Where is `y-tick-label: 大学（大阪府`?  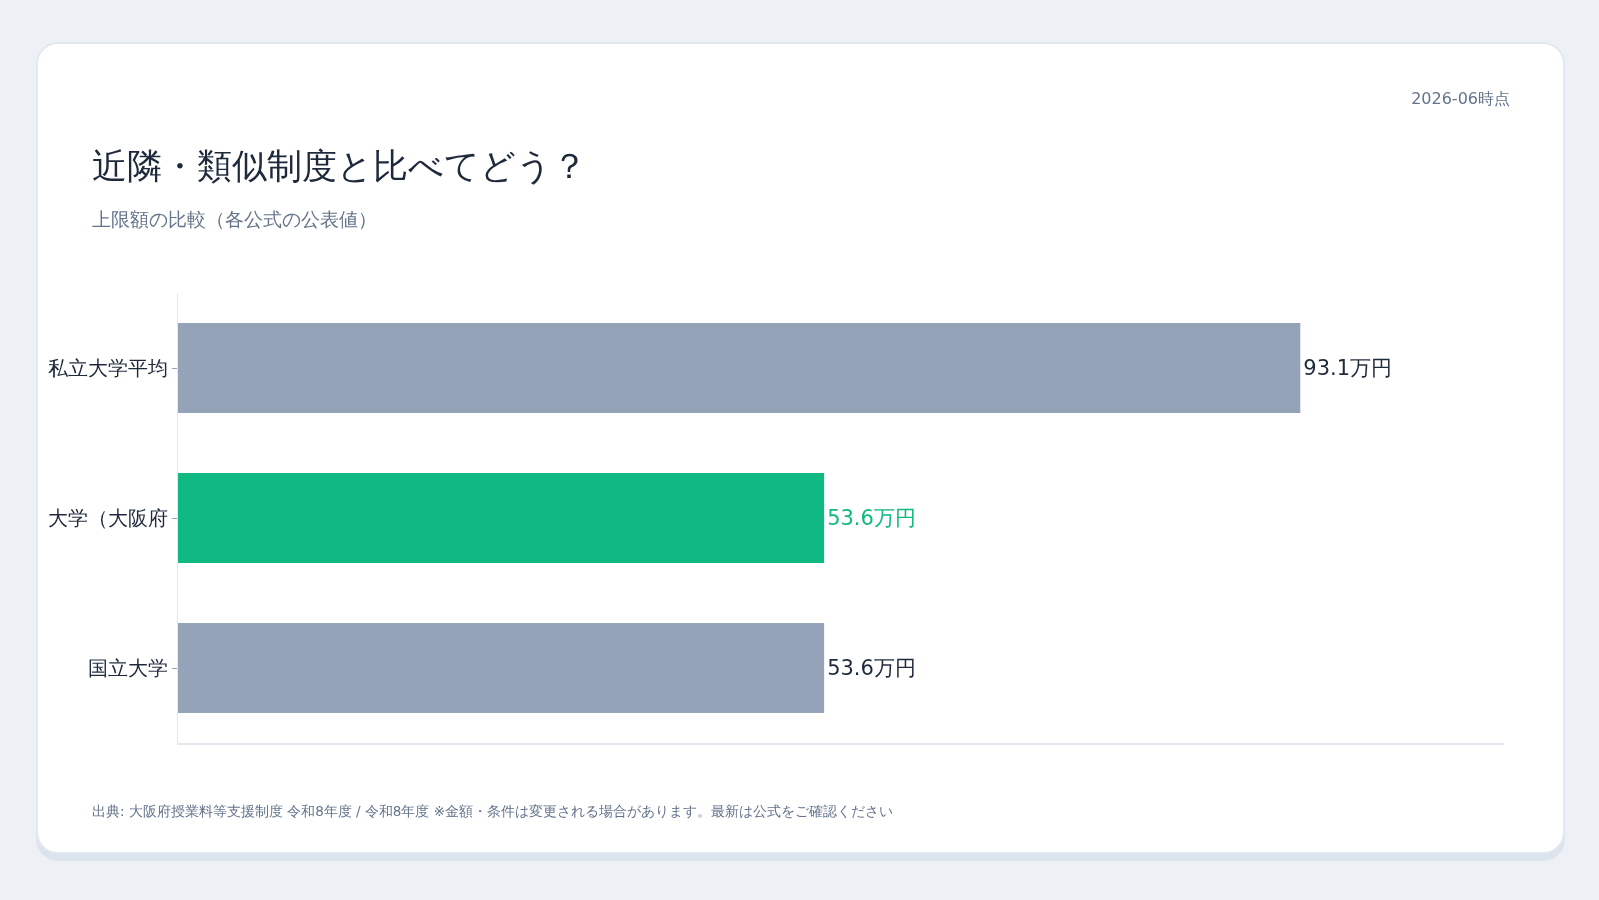
y-tick-label: 大学（大阪府 is located at coordinates (107, 518).